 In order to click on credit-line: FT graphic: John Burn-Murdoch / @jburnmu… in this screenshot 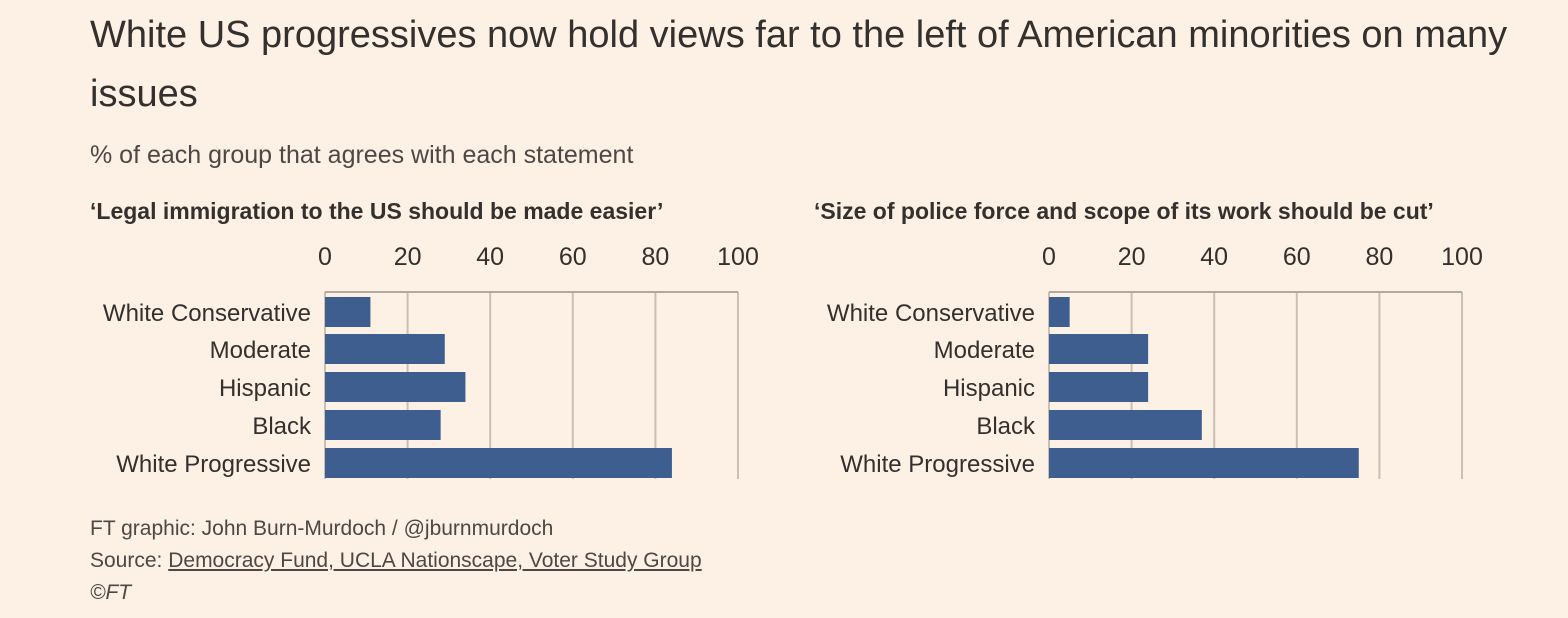, I will do `click(322, 528)`.